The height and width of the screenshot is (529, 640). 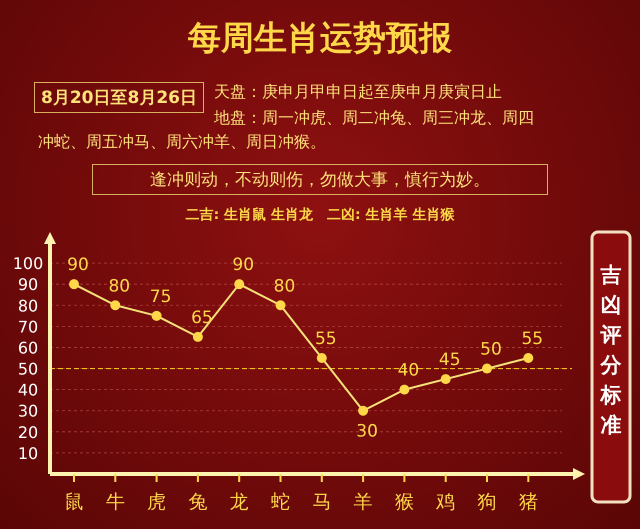 I want to click on data-label: 75, so click(x=161, y=296).